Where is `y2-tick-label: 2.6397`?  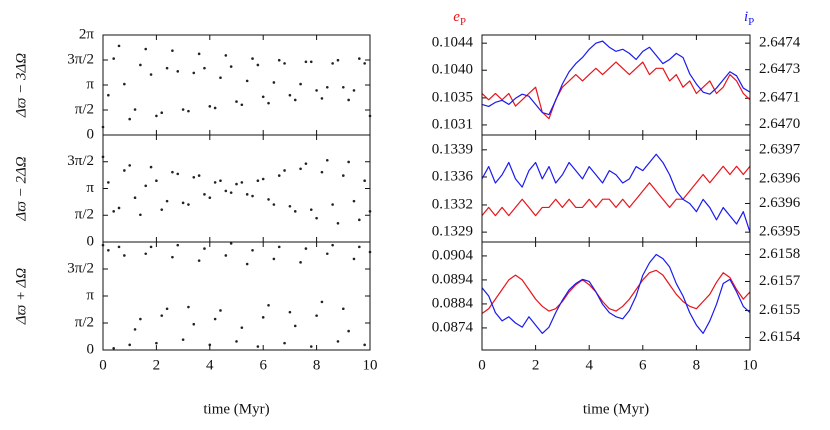
y2-tick-label: 2.6397 is located at coordinates (780, 150).